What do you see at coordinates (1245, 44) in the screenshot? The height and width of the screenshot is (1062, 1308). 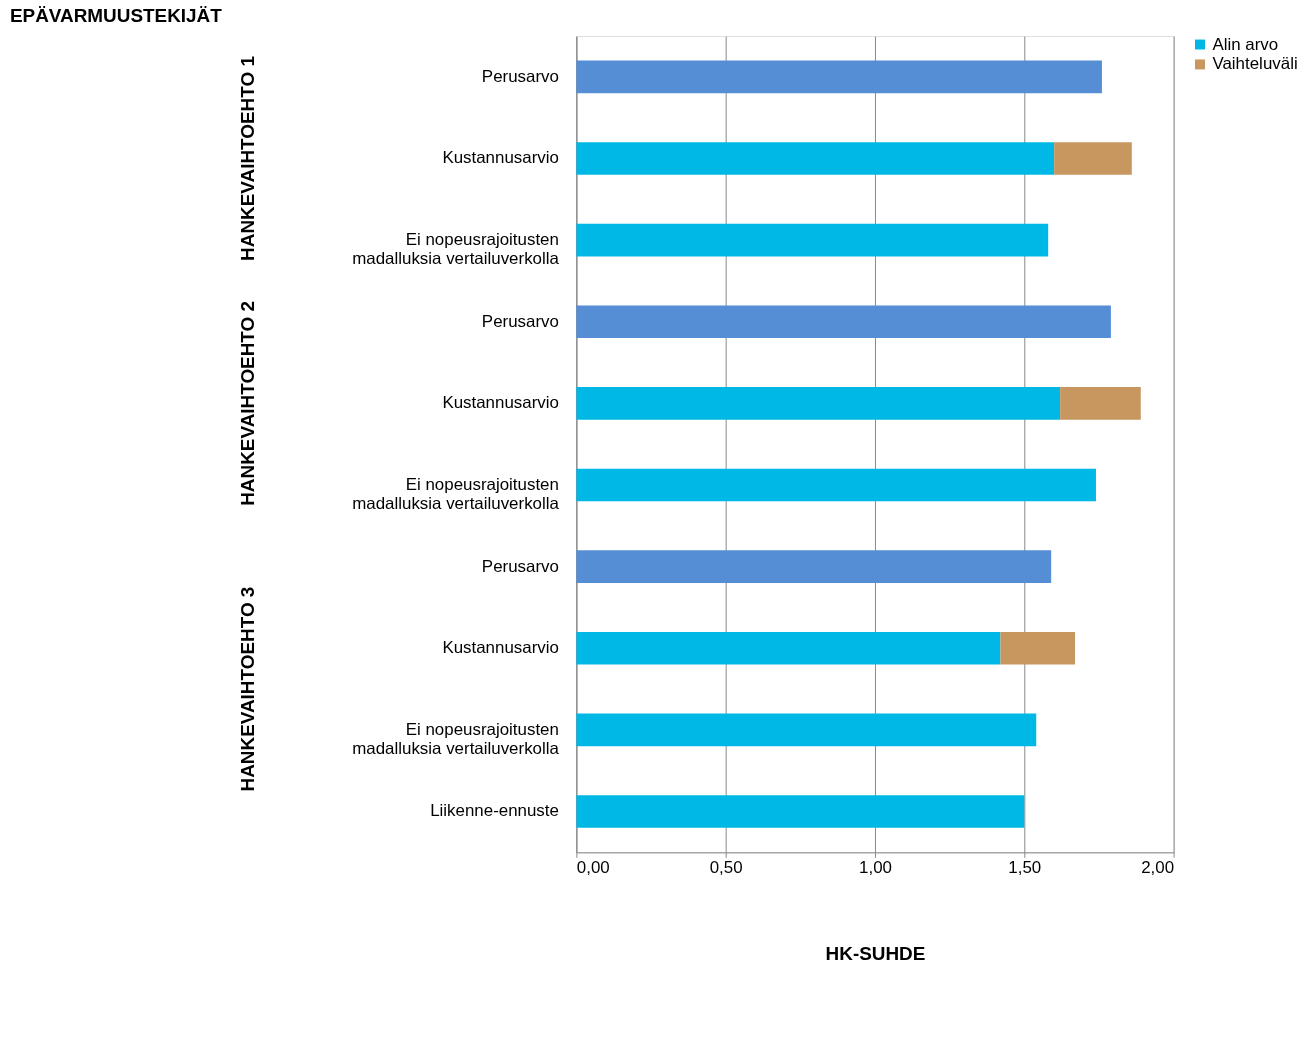 I see `legend-label: Alin arvo` at bounding box center [1245, 44].